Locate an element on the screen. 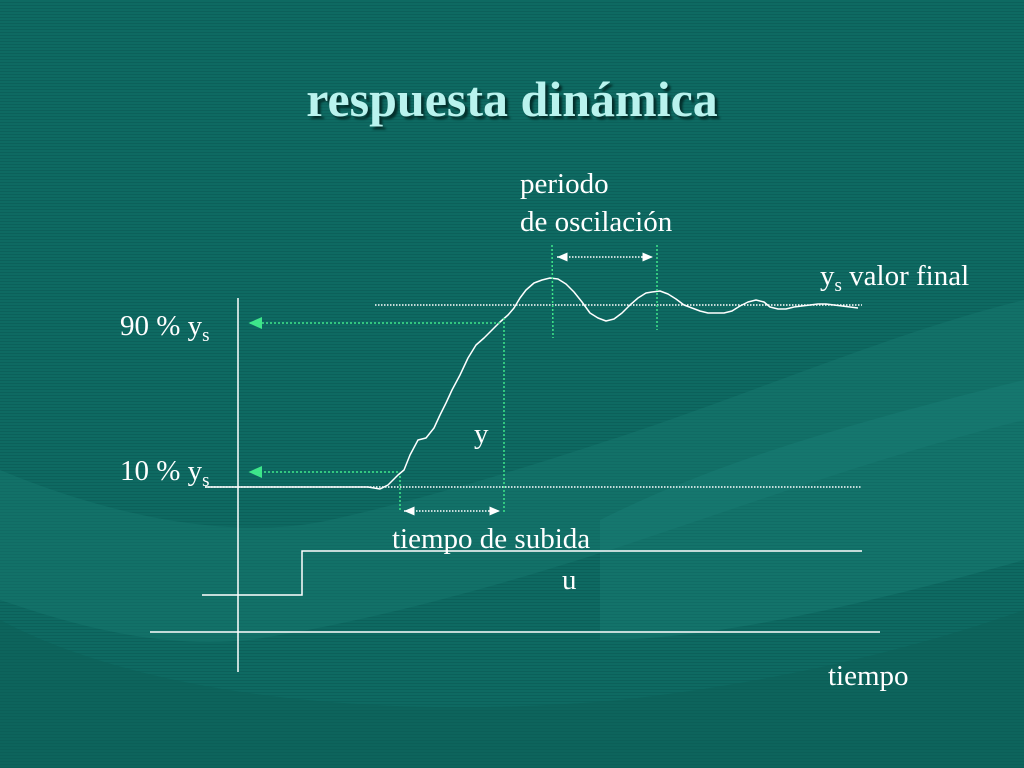 The image size is (1024, 768). period-start-marker is located at coordinates (552, 291).